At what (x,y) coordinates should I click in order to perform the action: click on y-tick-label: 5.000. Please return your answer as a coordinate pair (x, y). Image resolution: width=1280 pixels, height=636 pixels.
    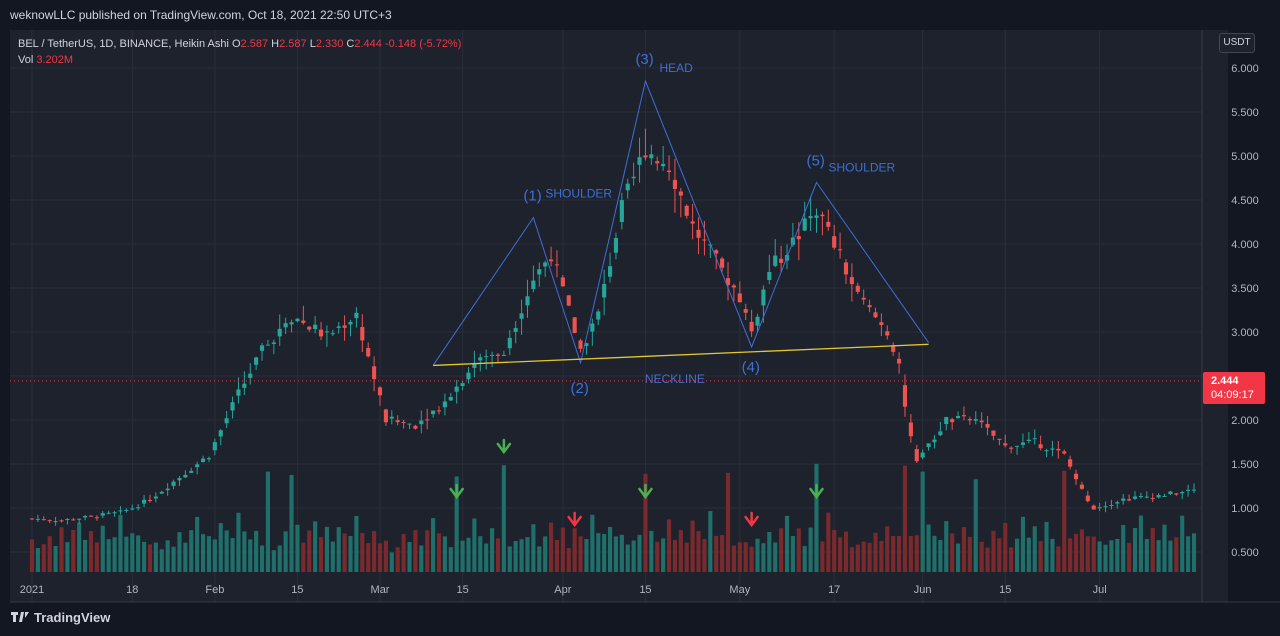
    Looking at the image, I should click on (1245, 157).